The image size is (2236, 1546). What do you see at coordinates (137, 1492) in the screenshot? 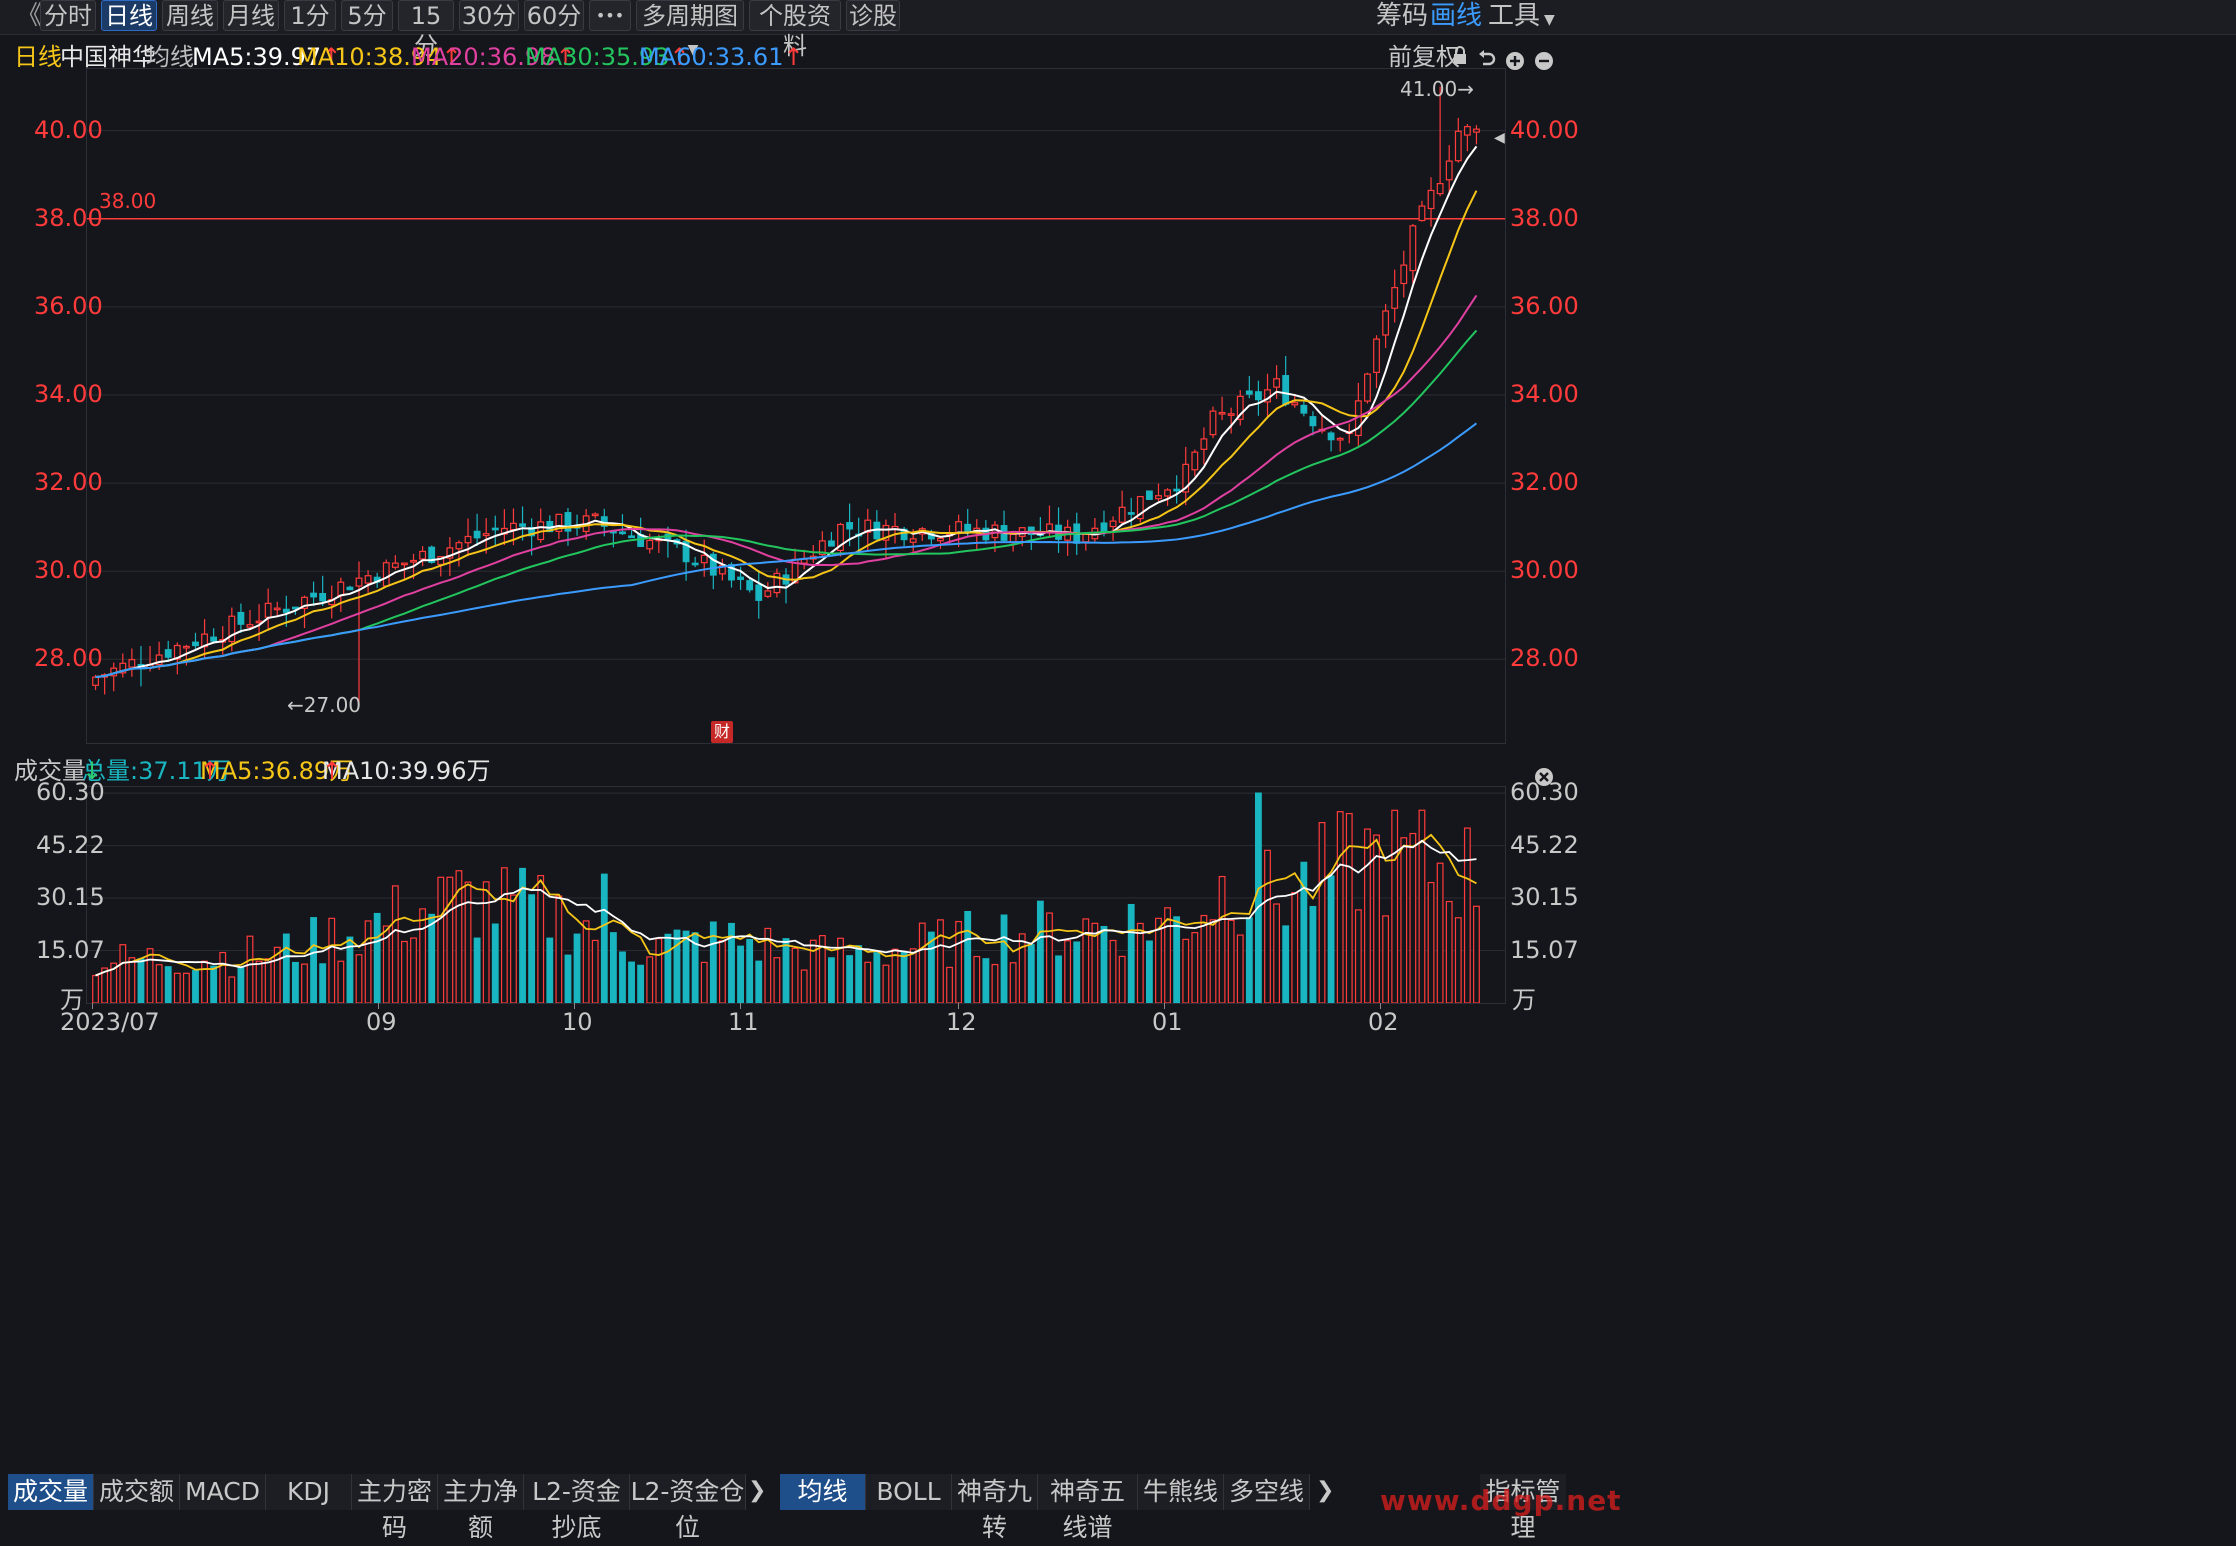
I see `indicator-tab: 成交额` at bounding box center [137, 1492].